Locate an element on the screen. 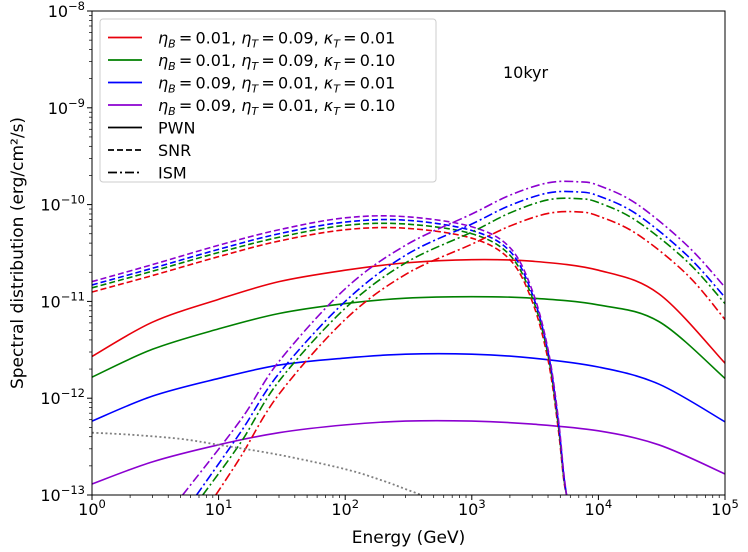 The image size is (748, 552). y-tick-label-1: 10⁻¹² is located at coordinates (62, 397).